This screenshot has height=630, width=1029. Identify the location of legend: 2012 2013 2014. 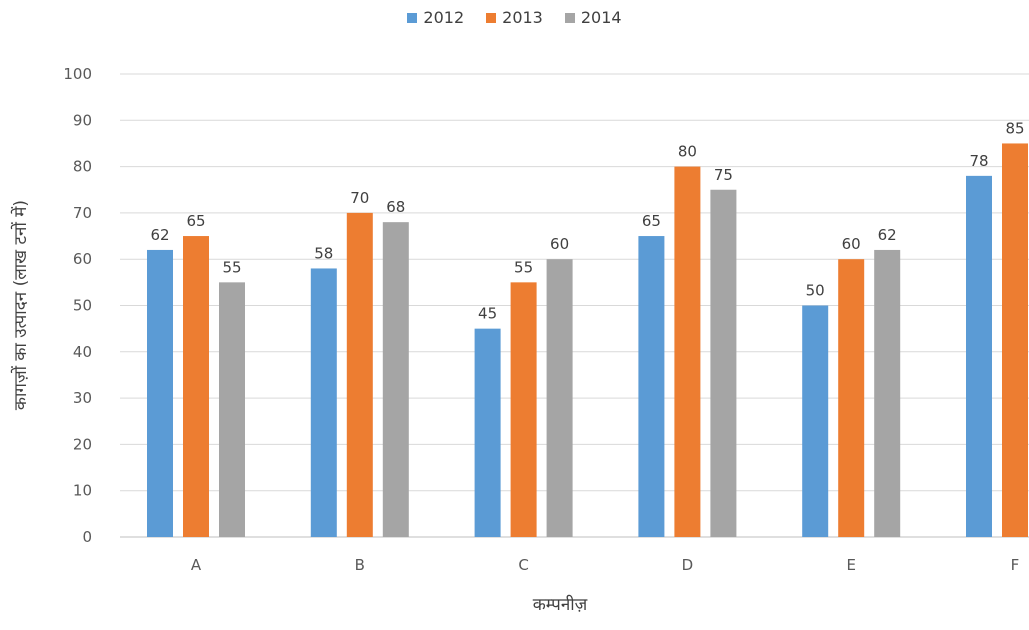
(514, 17).